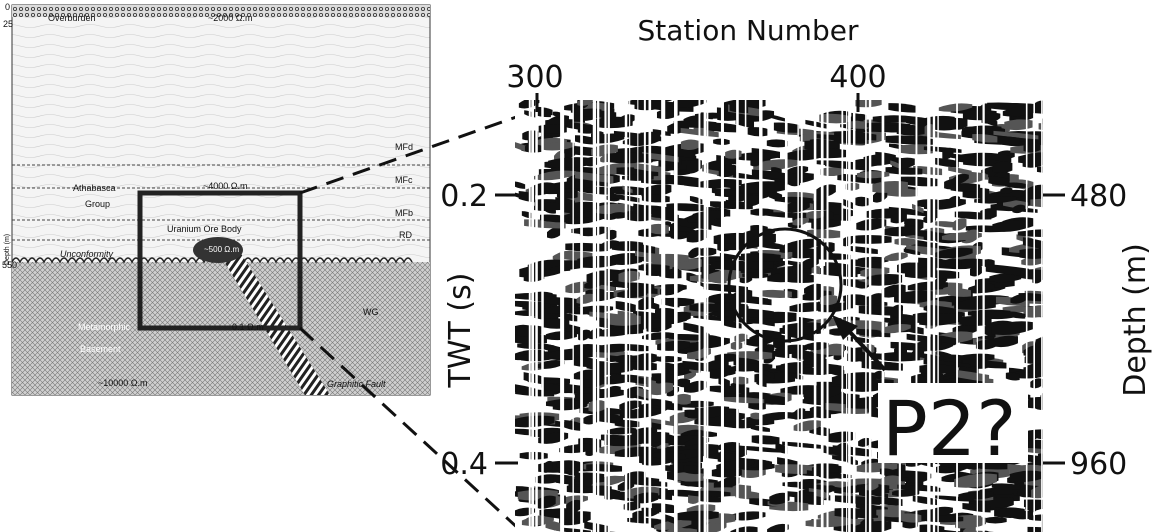 The width and height of the screenshot is (1165, 532). Describe the element at coordinates (404, 180) in the screenshot. I see `label: MFc` at that location.